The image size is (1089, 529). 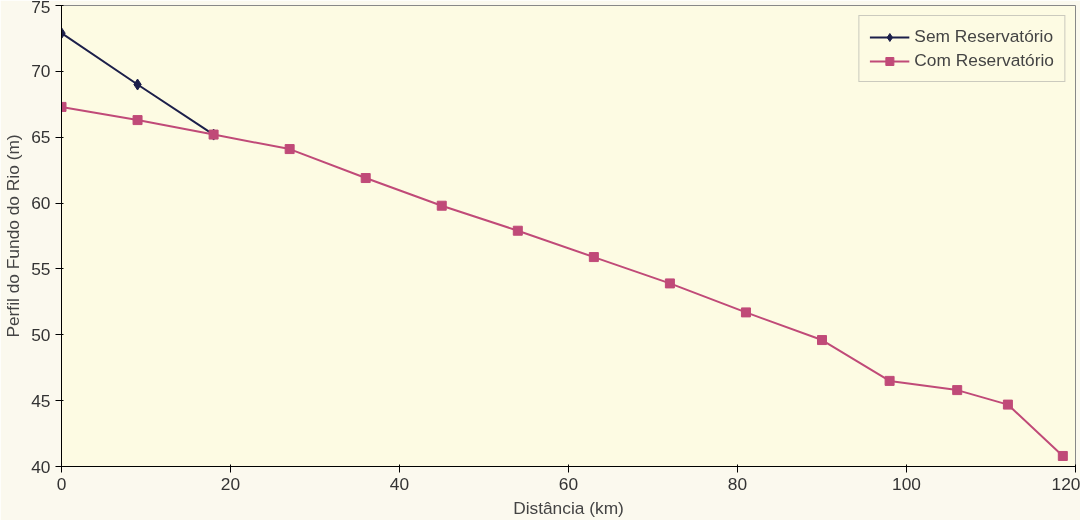 What do you see at coordinates (568, 483) in the screenshot?
I see `x-tick-label: 60` at bounding box center [568, 483].